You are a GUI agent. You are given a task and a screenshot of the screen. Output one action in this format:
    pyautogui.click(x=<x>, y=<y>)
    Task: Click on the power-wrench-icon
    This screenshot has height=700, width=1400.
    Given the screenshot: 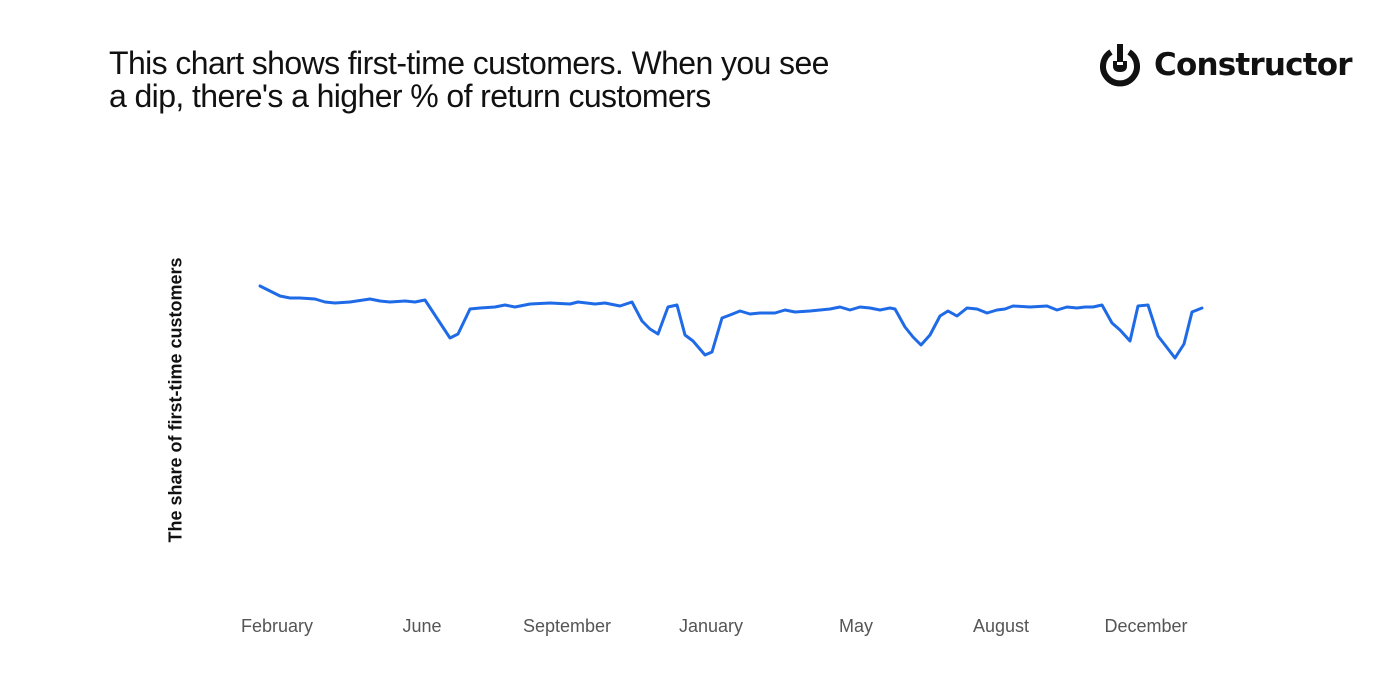 What is the action you would take?
    pyautogui.click(x=1120, y=65)
    